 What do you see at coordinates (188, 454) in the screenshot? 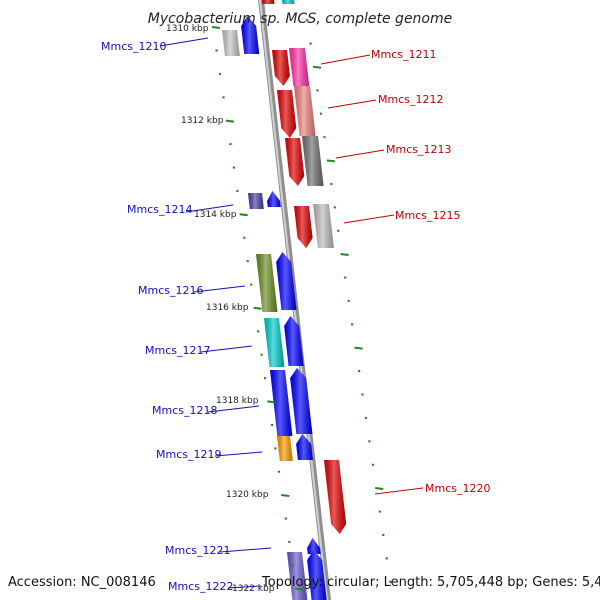
I see `gene-label-mmcs-1219: Mmcs_1219` at bounding box center [188, 454].